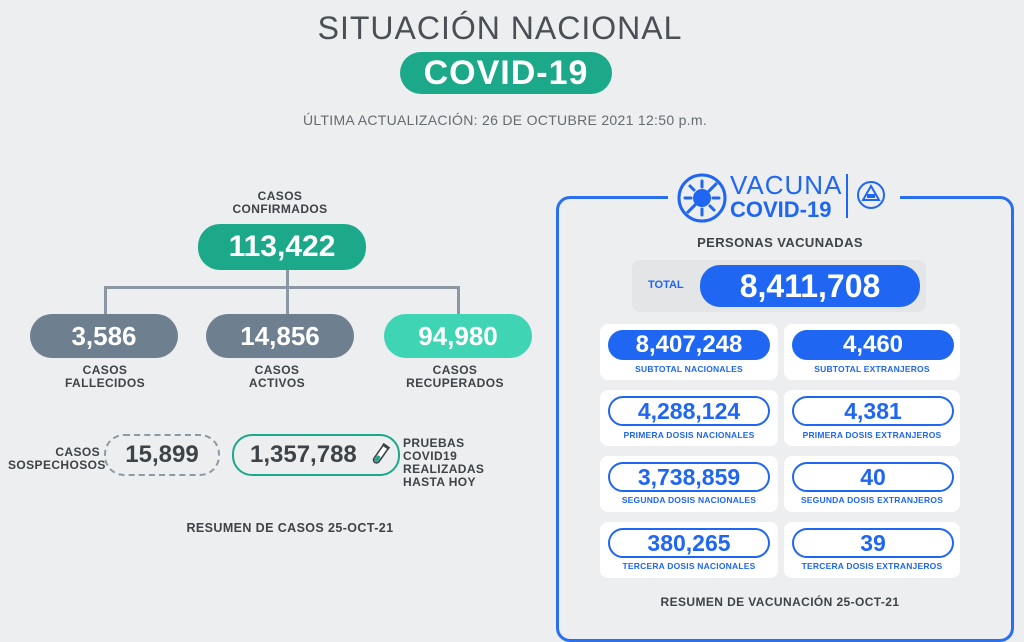 This screenshot has height=642, width=1024. What do you see at coordinates (277, 370) in the screenshot?
I see `active-label-line1: CASOS` at bounding box center [277, 370].